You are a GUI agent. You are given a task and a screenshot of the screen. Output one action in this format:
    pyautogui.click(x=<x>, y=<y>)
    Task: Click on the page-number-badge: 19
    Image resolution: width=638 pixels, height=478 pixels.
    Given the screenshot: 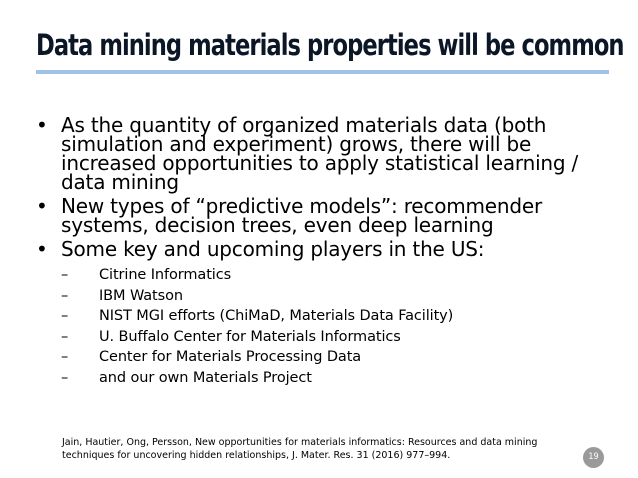 What is the action you would take?
    pyautogui.click(x=593, y=457)
    